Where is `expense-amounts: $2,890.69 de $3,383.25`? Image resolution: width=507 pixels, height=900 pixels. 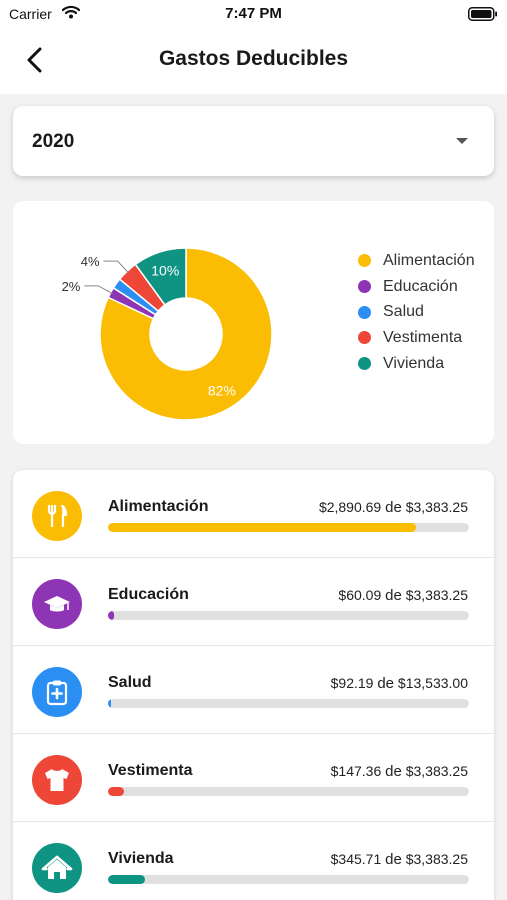
expense-amounts: $2,890.69 de $3,383.25 is located at coordinates (393, 507).